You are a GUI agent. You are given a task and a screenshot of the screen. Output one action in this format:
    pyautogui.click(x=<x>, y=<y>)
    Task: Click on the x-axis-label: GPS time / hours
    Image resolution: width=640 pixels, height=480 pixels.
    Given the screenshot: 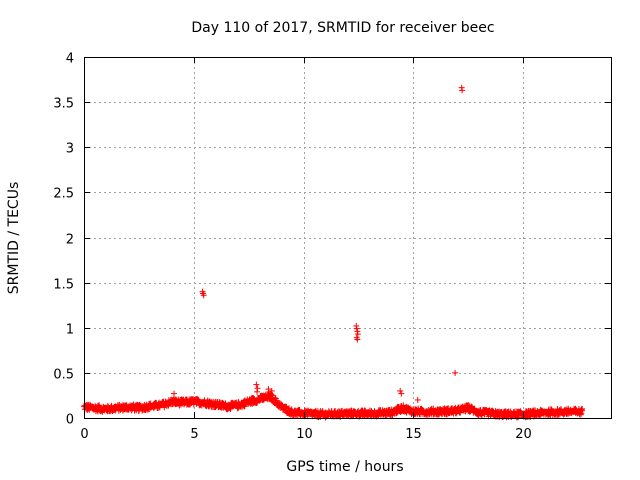 What is the action you would take?
    pyautogui.click(x=344, y=467)
    